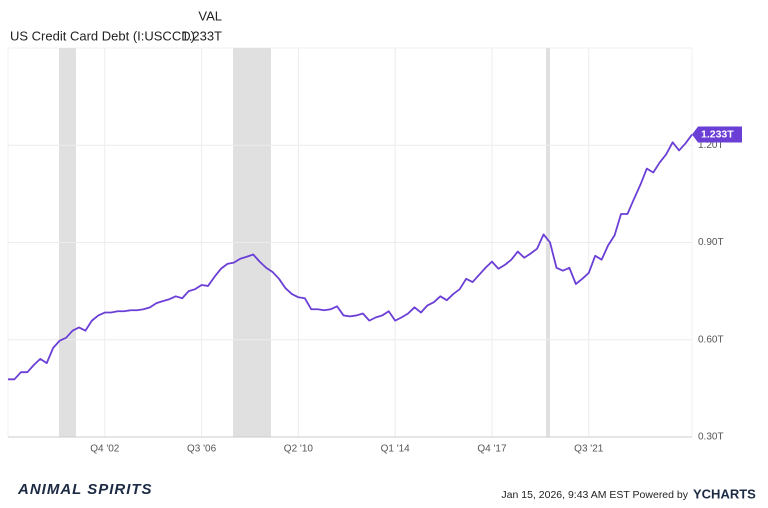 The image size is (768, 508). What do you see at coordinates (711, 145) in the screenshot?
I see `y-tick-label: 1.20T` at bounding box center [711, 145].